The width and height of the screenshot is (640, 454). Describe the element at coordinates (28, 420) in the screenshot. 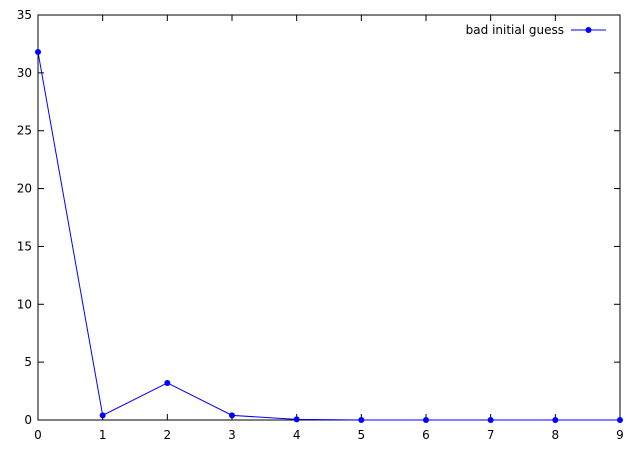

I see `y-tick-label: 0` at that location.